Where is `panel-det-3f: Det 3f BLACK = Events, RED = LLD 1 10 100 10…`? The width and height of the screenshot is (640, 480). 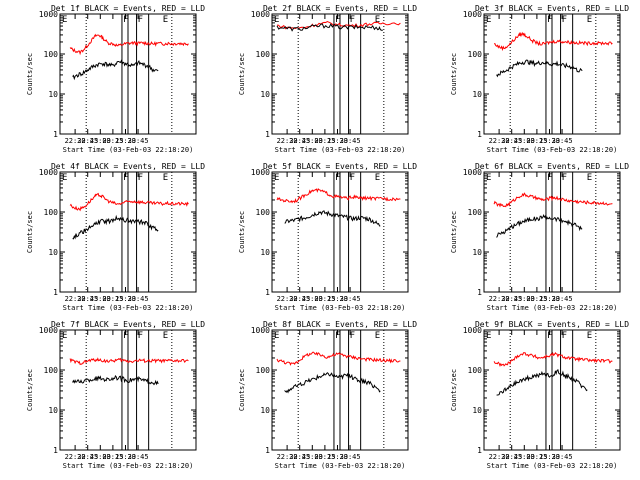
panel-det-3f: Det 3f BLACK = Events, RED = LLD 1 10 100 10… is located at coordinates (539, 79).